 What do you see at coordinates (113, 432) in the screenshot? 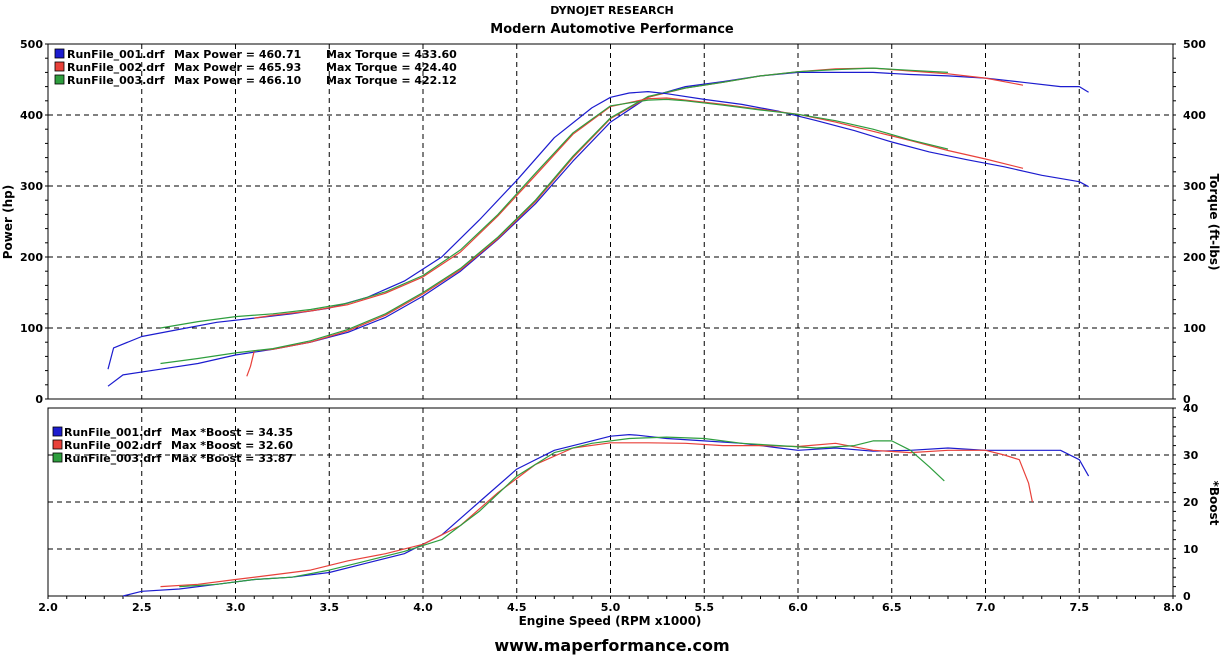
I see `boost-legend-run-name: RunFile_001.drf` at bounding box center [113, 432].